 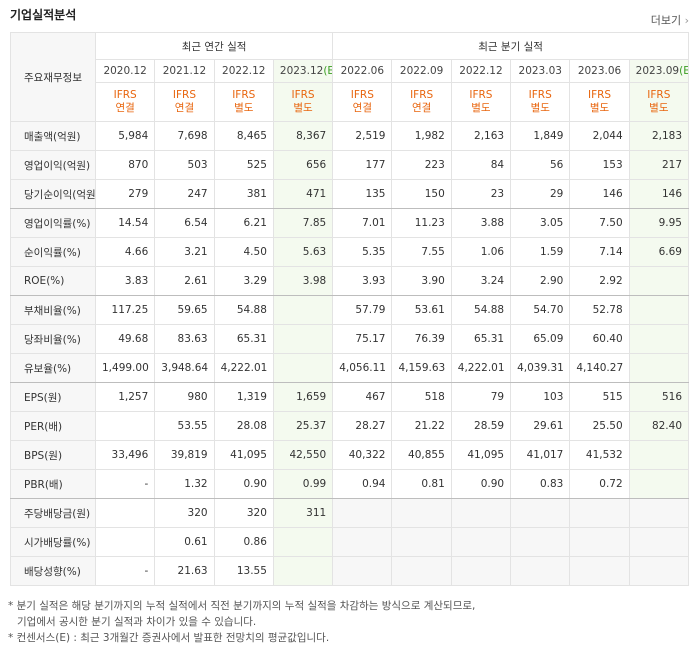 What do you see at coordinates (184, 165) in the screenshot?
I see `cell: 503` at bounding box center [184, 165].